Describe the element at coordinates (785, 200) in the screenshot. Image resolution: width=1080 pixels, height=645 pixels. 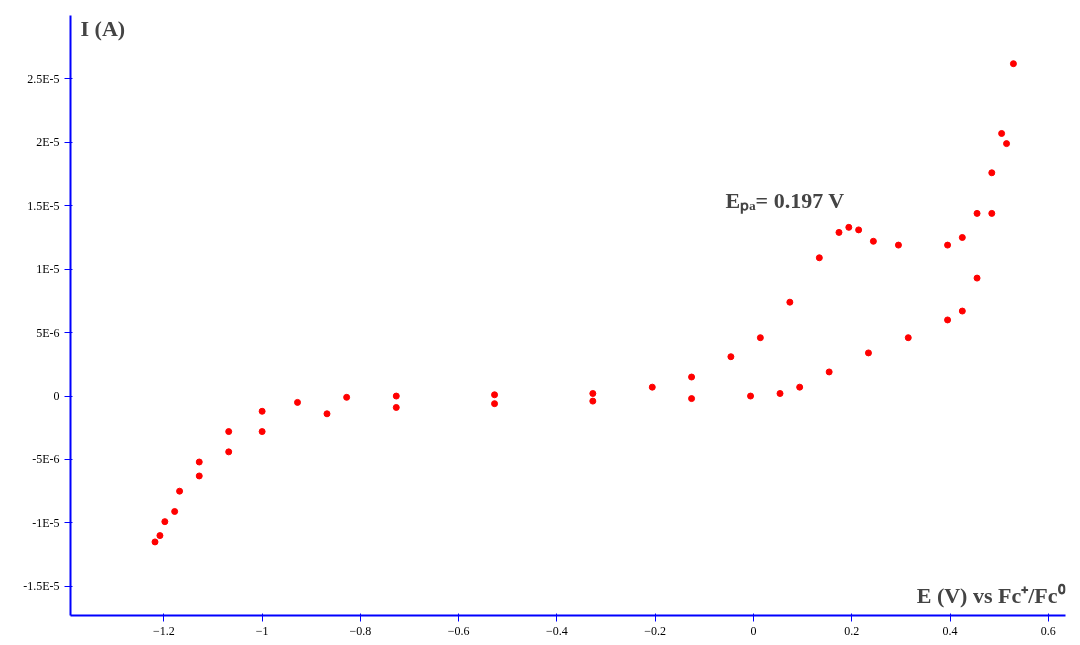
I see `annotation: Eₚₐ= 0.197 V` at that location.